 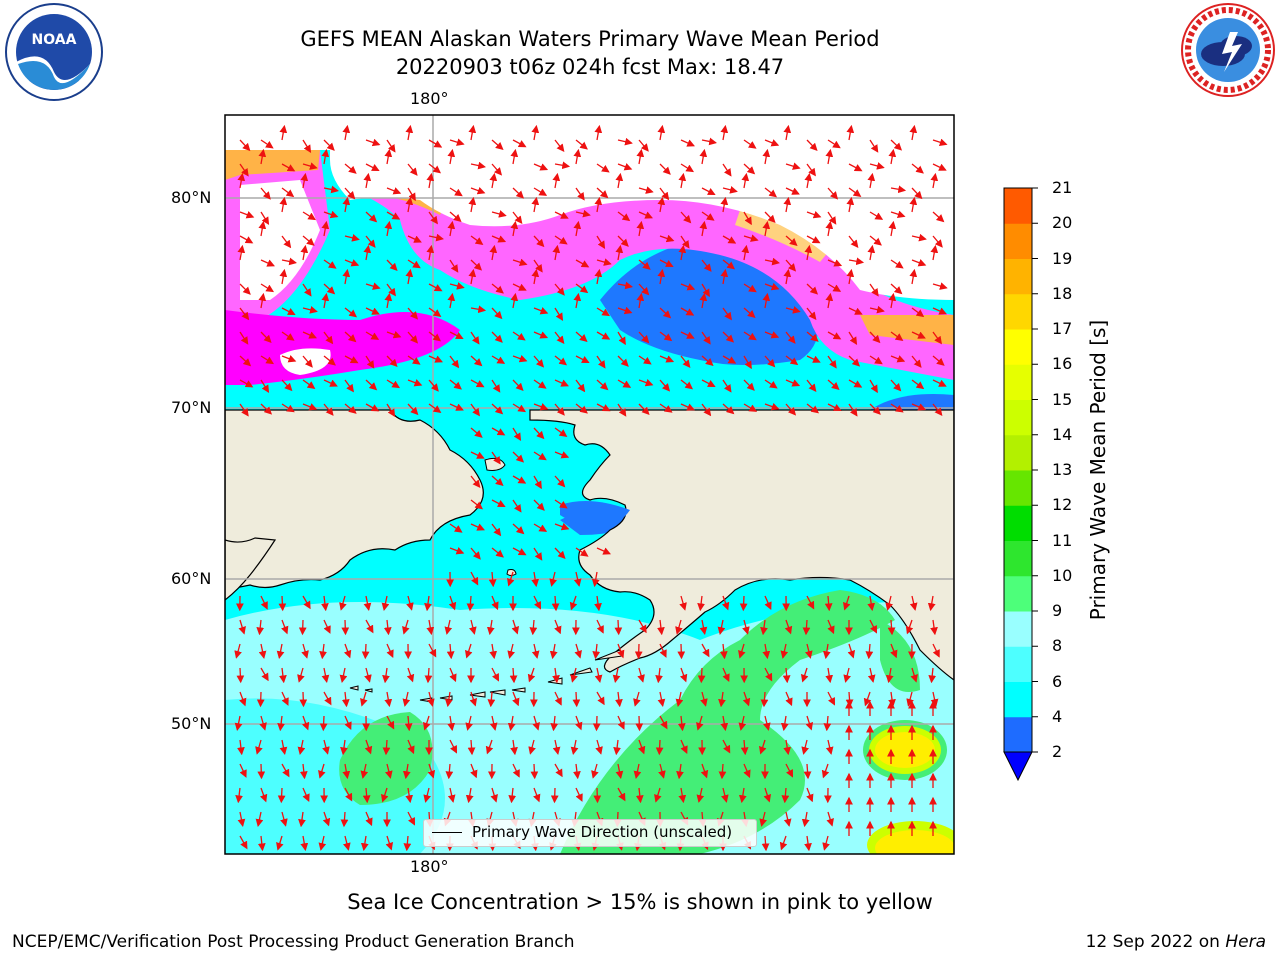 What do you see at coordinates (590, 833) in the screenshot?
I see `map-legend: Primary Wave Direction (unscaled)` at bounding box center [590, 833].